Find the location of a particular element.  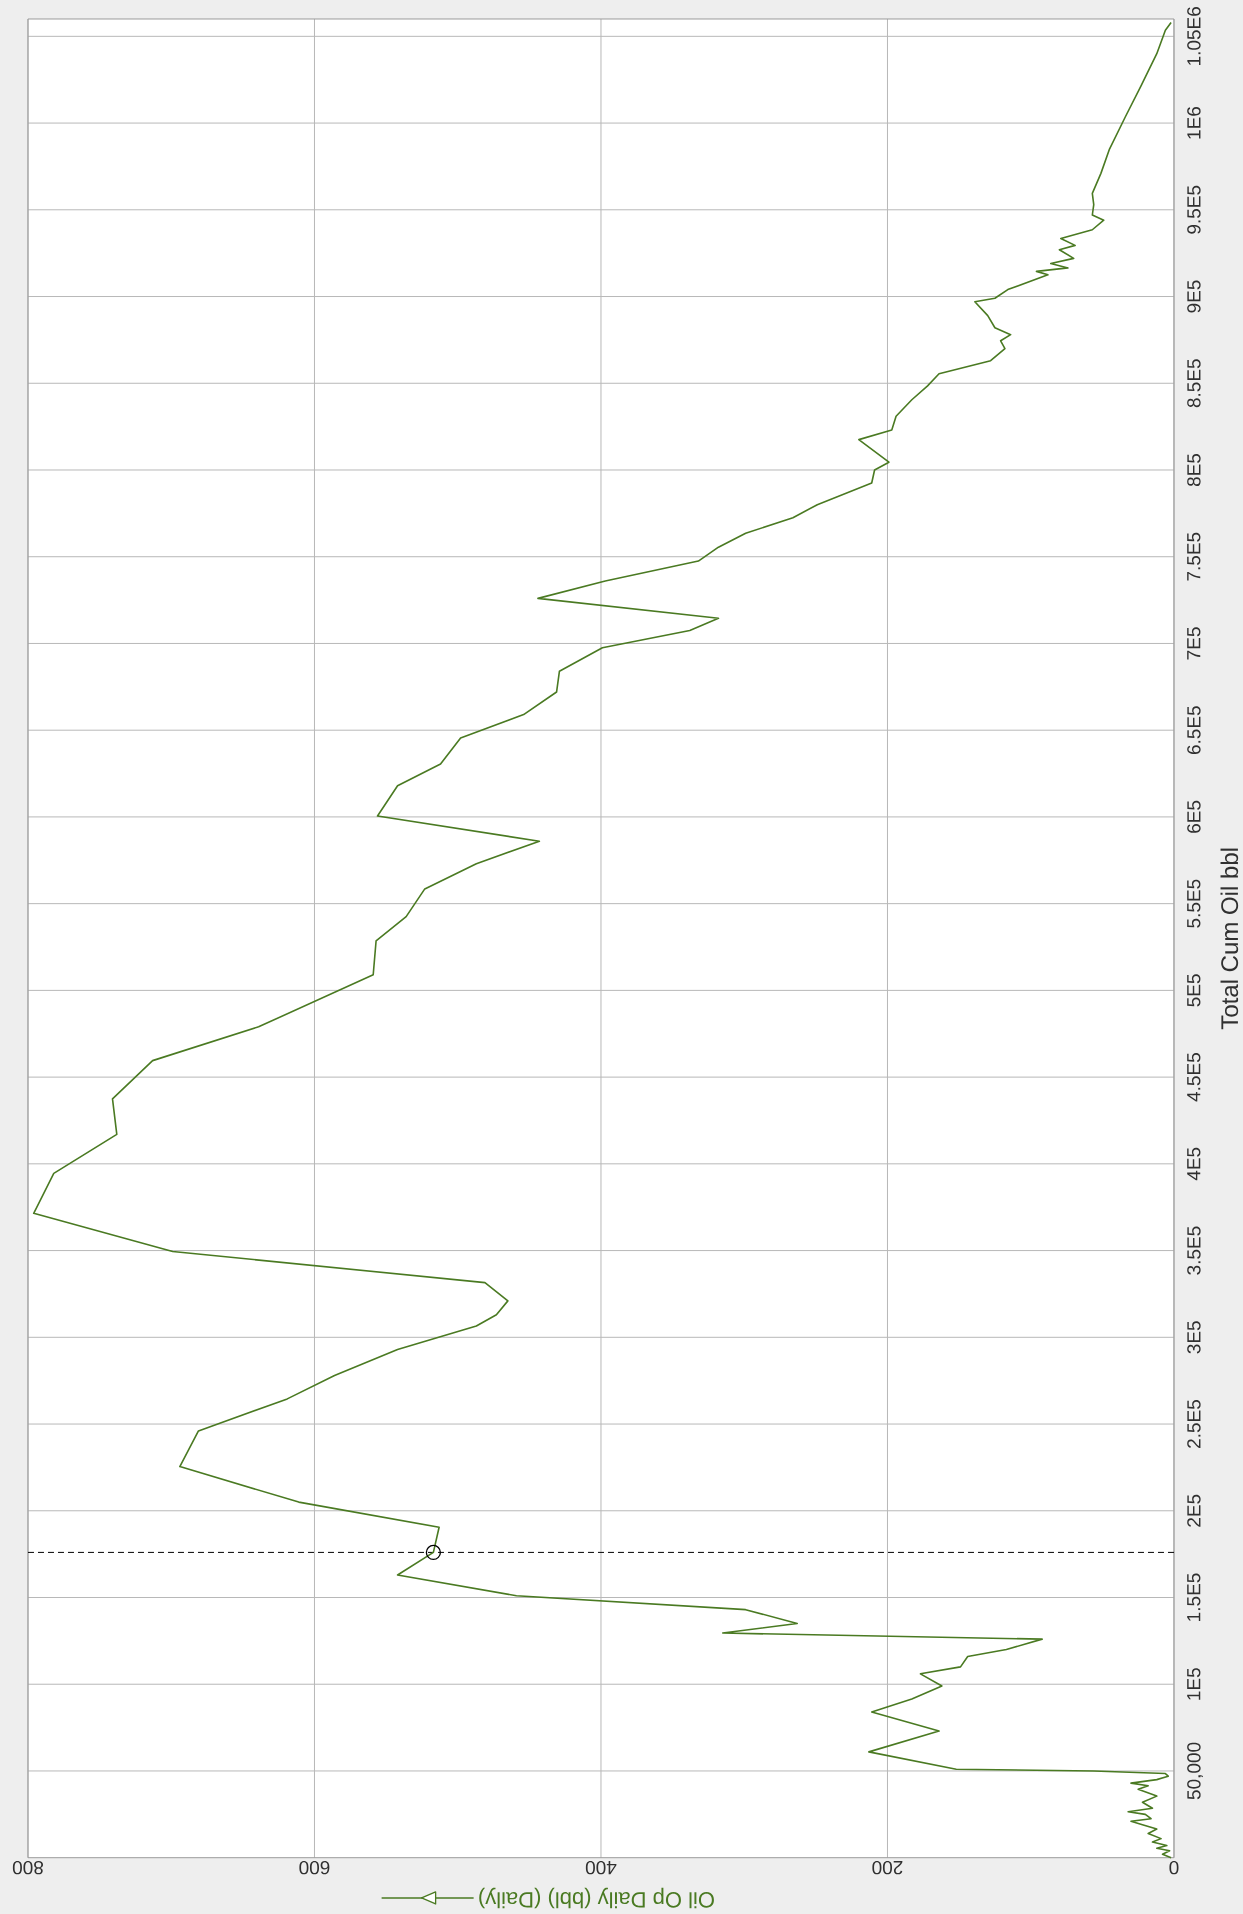

y-tick-label: 2.5E5 is located at coordinates (1194, 1424).